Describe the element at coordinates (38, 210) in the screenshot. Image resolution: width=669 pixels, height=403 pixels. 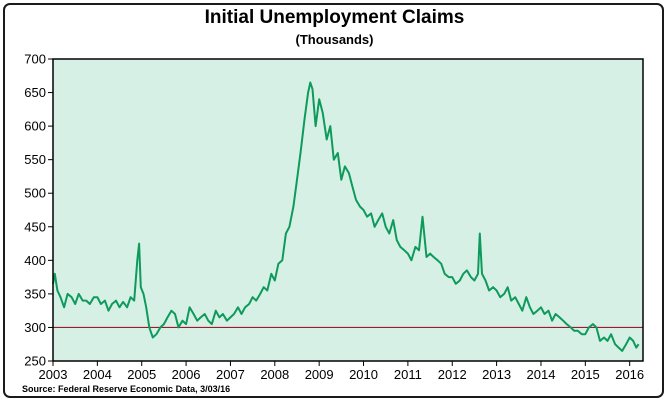
I see `y-axis: 250 300 350 400 450 500 550 600 650 700` at that location.